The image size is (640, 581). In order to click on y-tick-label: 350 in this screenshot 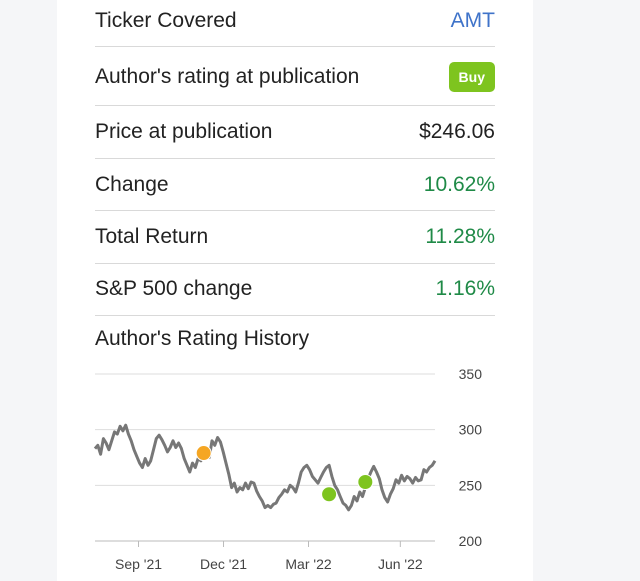, I will do `click(471, 374)`.